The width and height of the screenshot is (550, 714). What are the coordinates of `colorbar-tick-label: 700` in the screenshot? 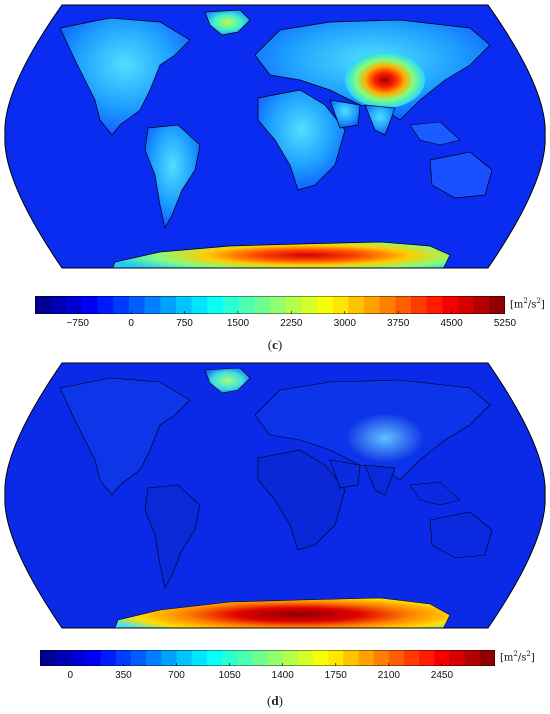 It's located at (176, 675).